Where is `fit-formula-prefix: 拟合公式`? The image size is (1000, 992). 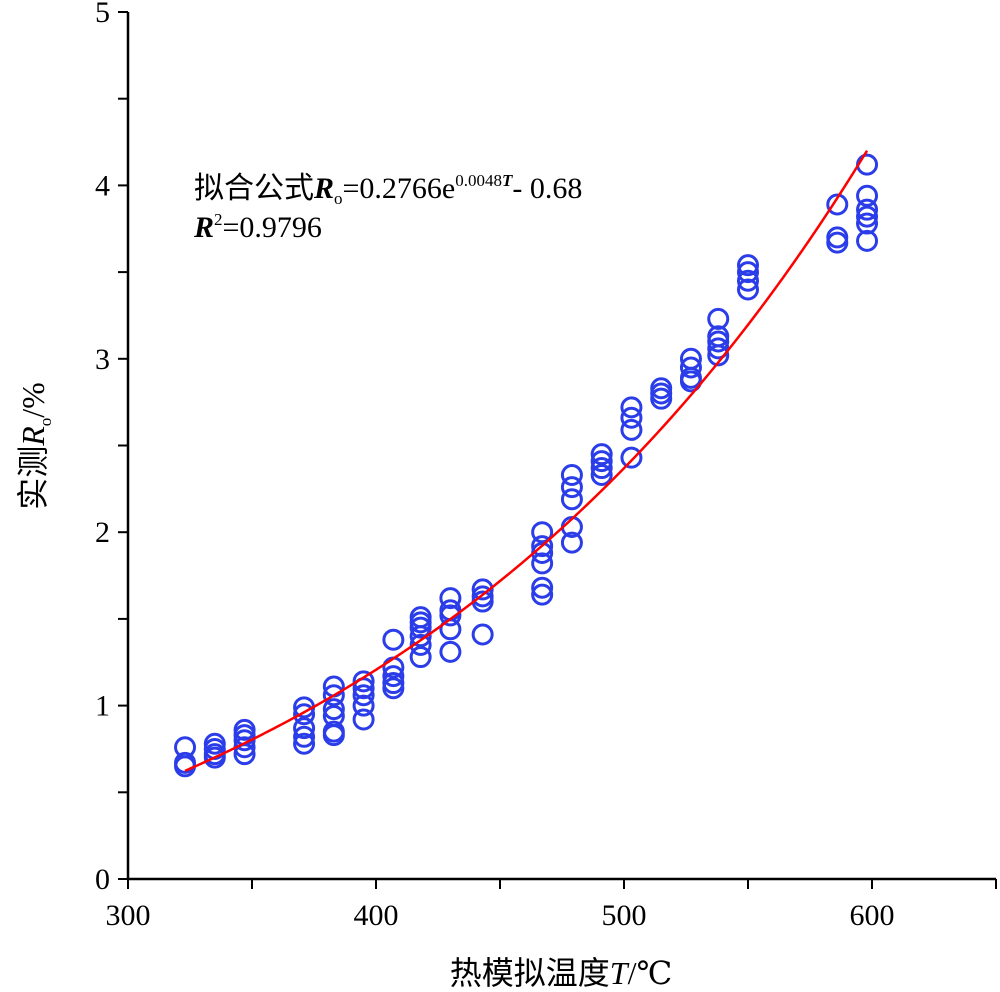 fit-formula-prefix: 拟合公式 is located at coordinates (254, 188).